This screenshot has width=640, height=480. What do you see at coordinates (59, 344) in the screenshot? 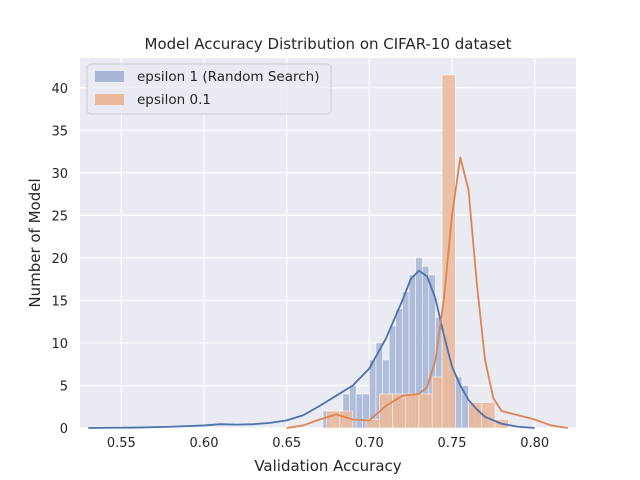
I see `y-tick-label: 10` at bounding box center [59, 344].